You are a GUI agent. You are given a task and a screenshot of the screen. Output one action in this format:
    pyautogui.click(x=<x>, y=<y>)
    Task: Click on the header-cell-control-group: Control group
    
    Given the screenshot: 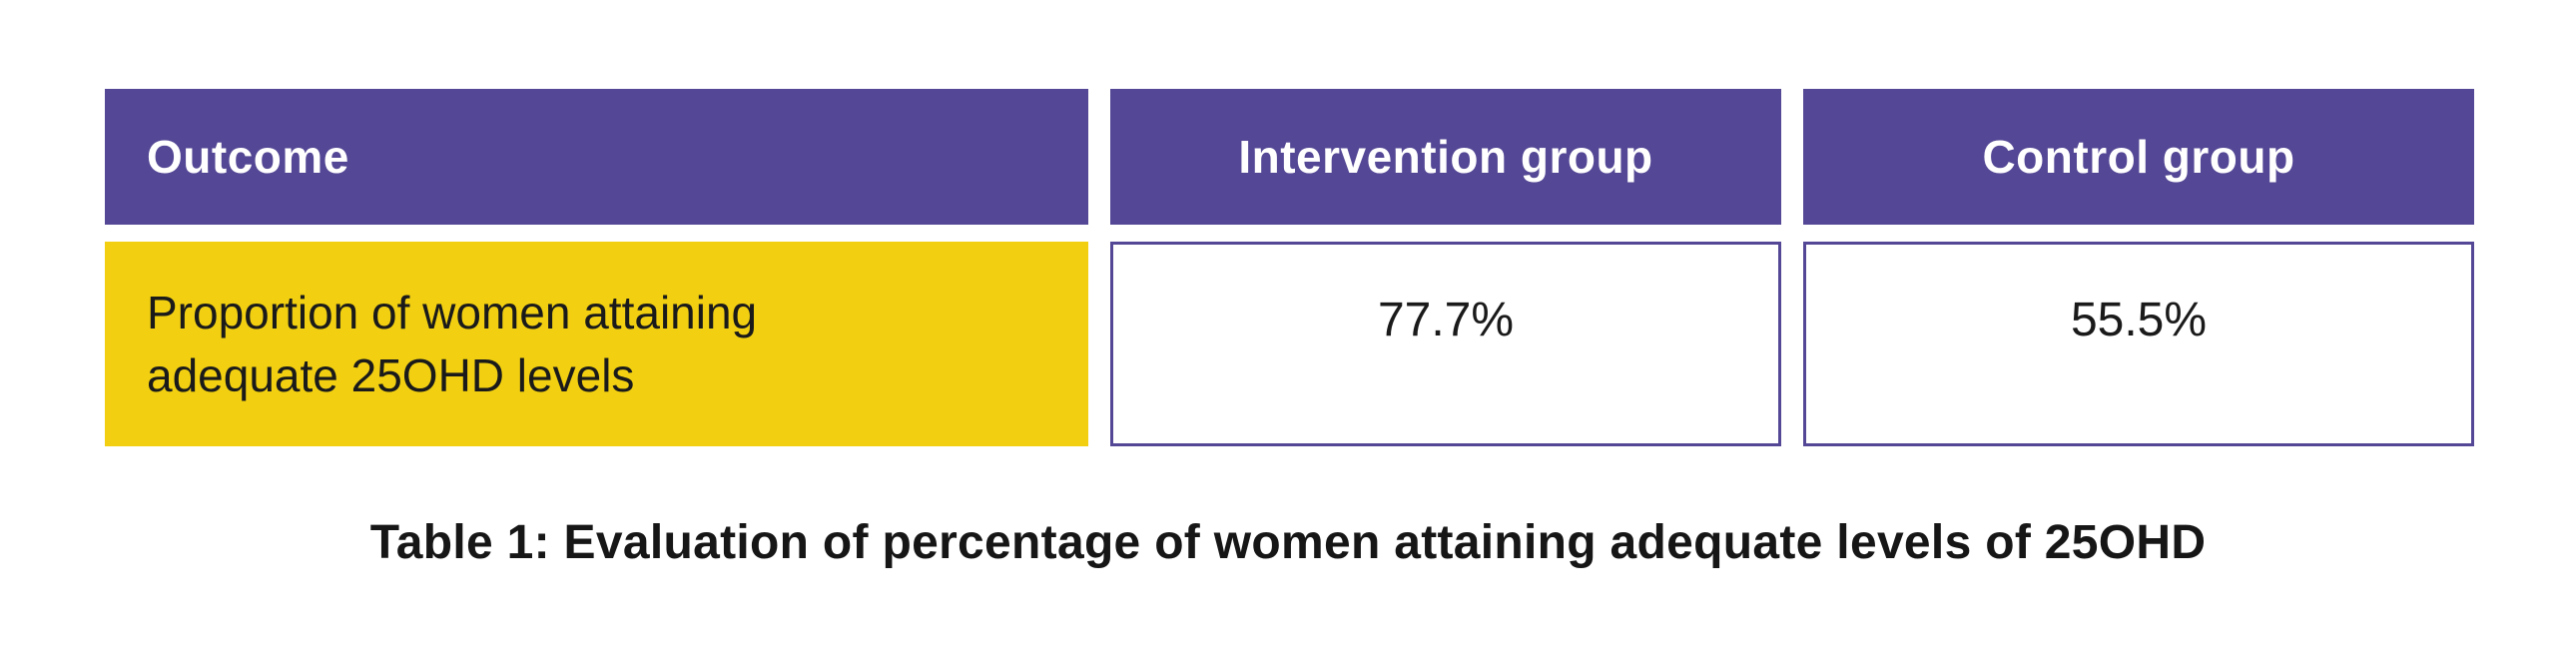 What is the action you would take?
    pyautogui.click(x=2138, y=157)
    